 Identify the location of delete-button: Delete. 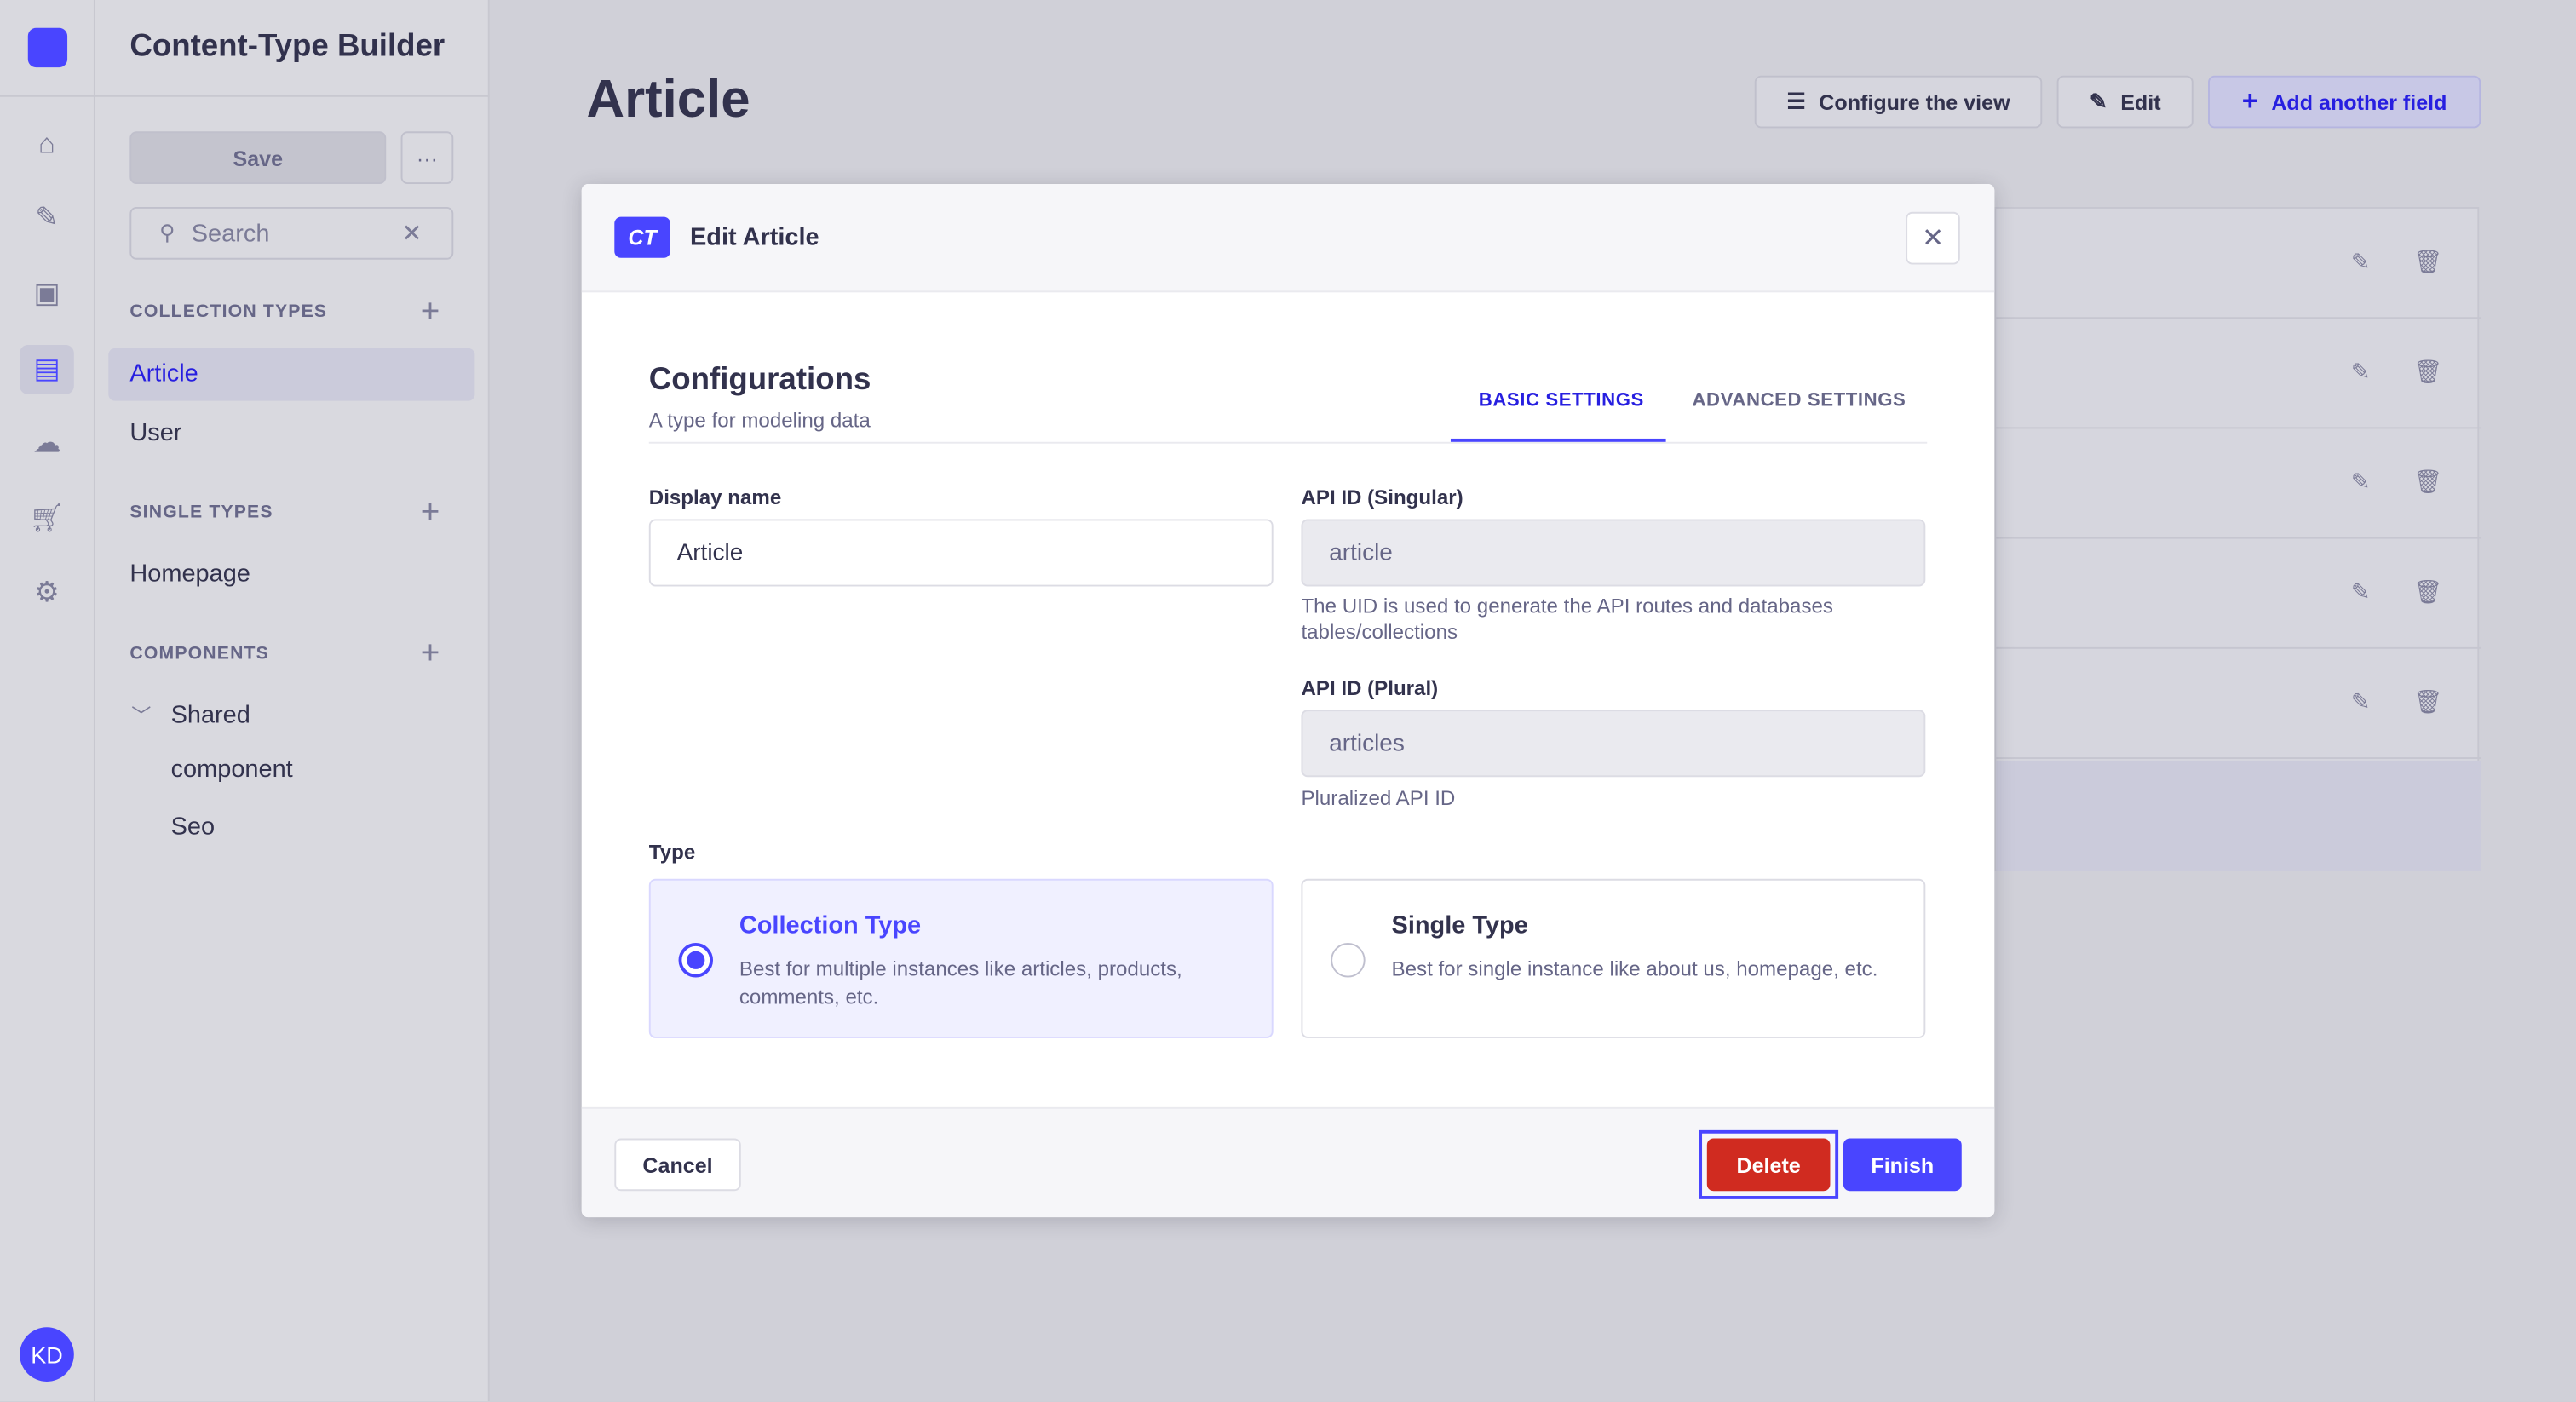
(1769, 1165).